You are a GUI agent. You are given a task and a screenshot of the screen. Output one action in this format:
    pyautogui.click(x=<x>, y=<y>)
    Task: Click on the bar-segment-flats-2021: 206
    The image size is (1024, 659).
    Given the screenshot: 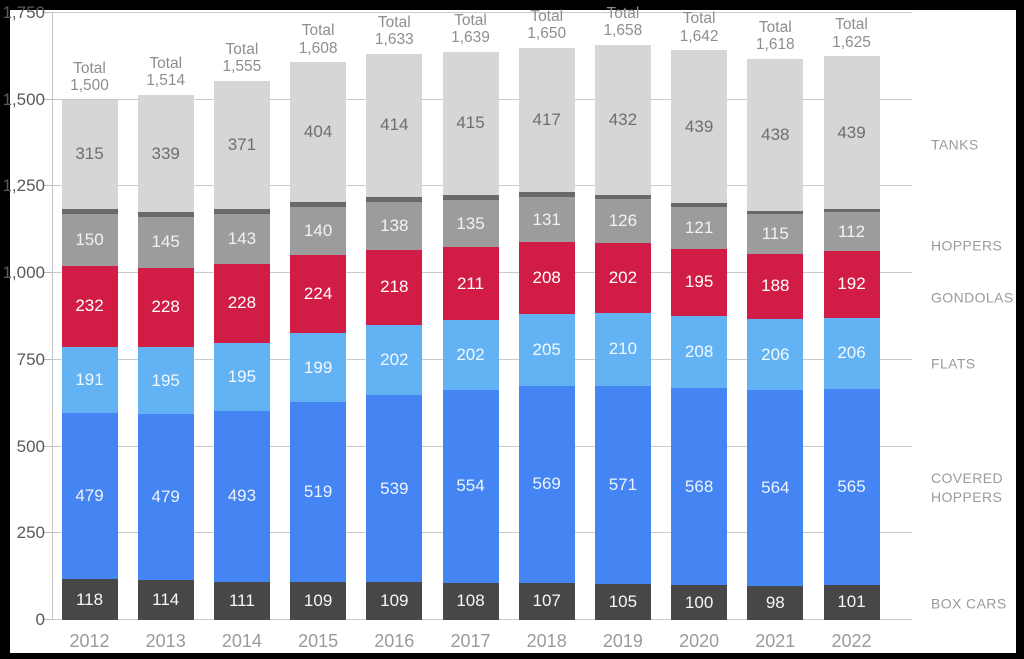 What is the action you would take?
    pyautogui.click(x=775, y=354)
    